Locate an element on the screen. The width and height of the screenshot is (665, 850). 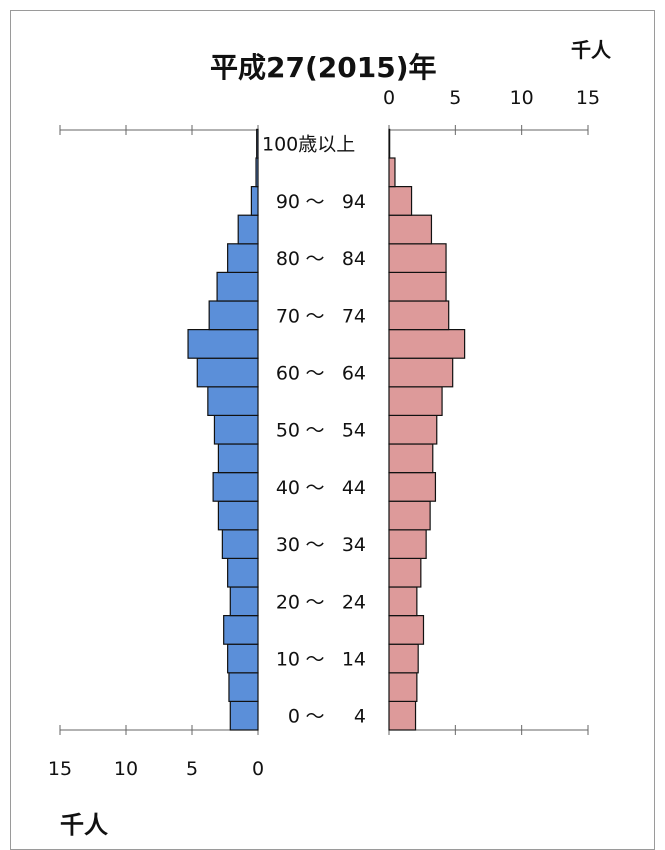
bottom-axis-unit: 千人 is located at coordinates (84, 825).